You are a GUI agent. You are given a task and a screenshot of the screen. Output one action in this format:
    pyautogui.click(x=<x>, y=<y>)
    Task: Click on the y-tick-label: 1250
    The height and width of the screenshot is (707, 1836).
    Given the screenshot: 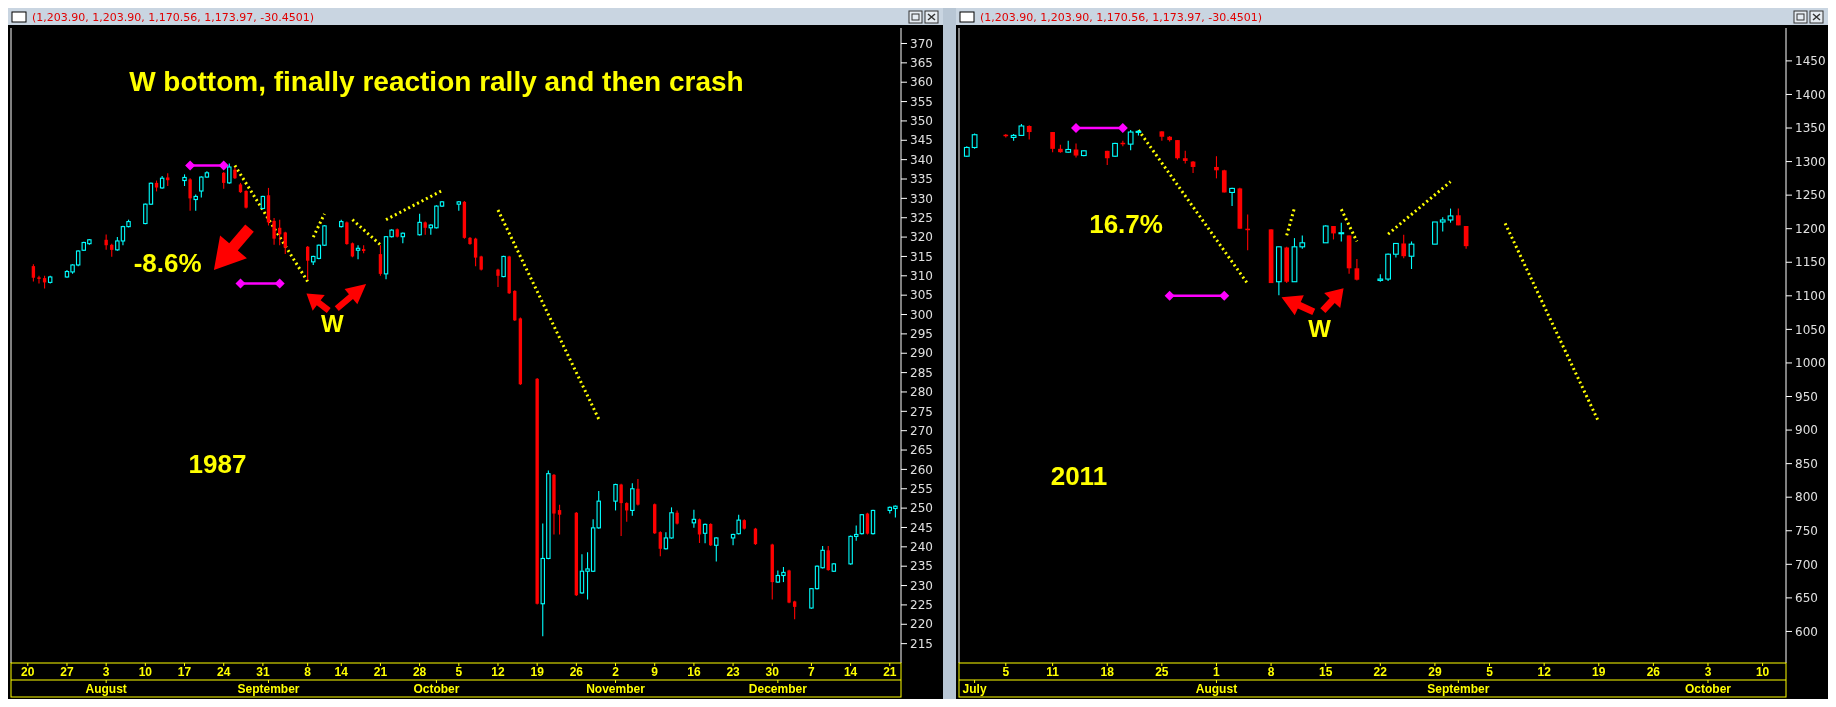 What is the action you would take?
    pyautogui.click(x=1810, y=195)
    